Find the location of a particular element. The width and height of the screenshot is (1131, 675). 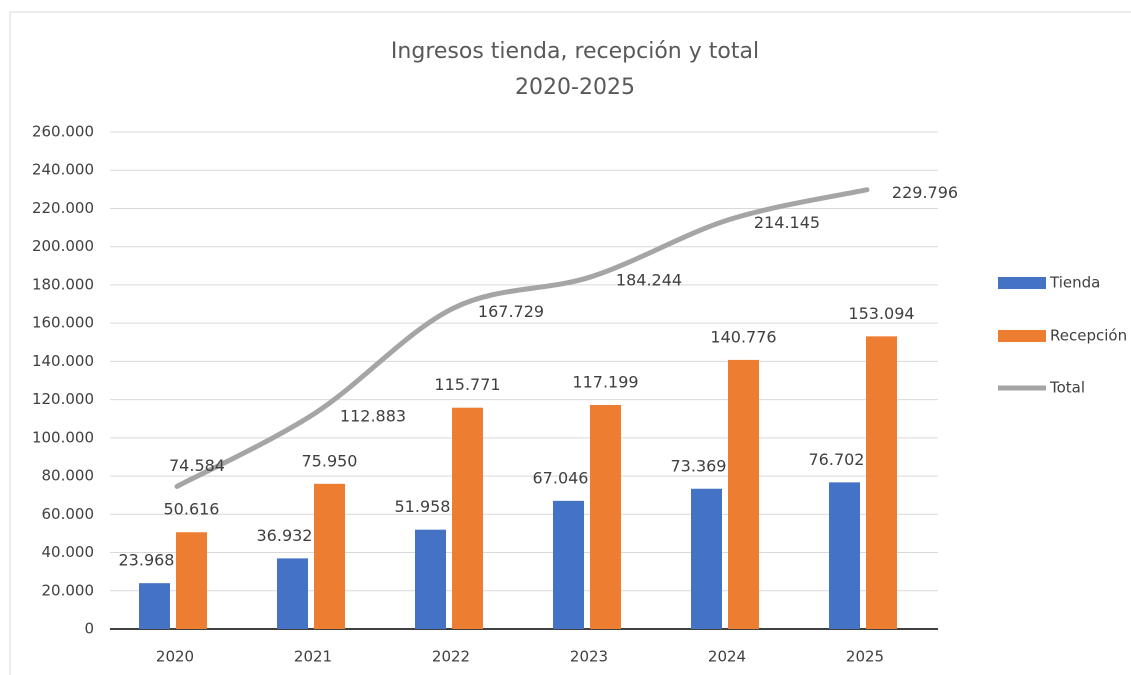

data-label: 23.968 is located at coordinates (147, 560).